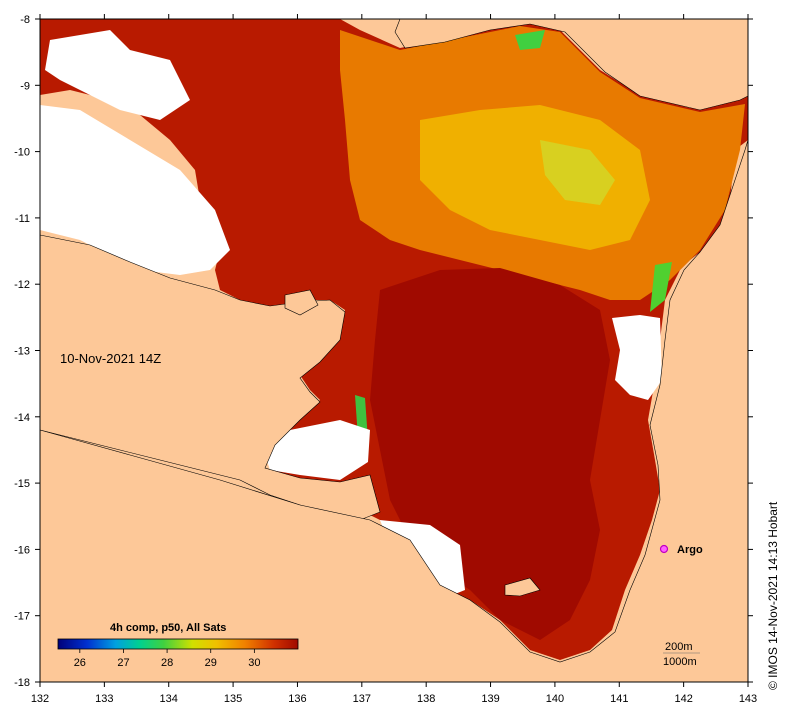 The height and width of the screenshot is (716, 791). I want to click on x-tick-label: 139, so click(490, 699).